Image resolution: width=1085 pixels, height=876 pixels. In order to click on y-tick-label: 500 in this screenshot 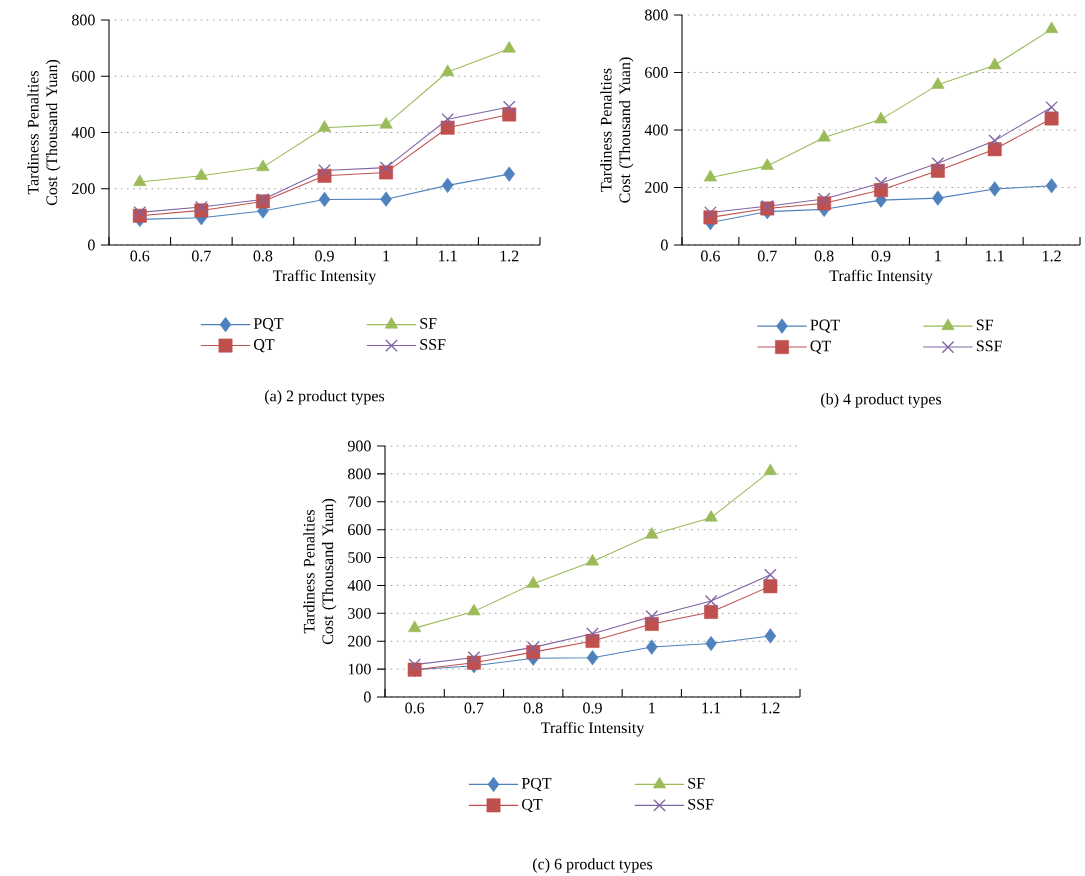, I will do `click(359, 557)`.